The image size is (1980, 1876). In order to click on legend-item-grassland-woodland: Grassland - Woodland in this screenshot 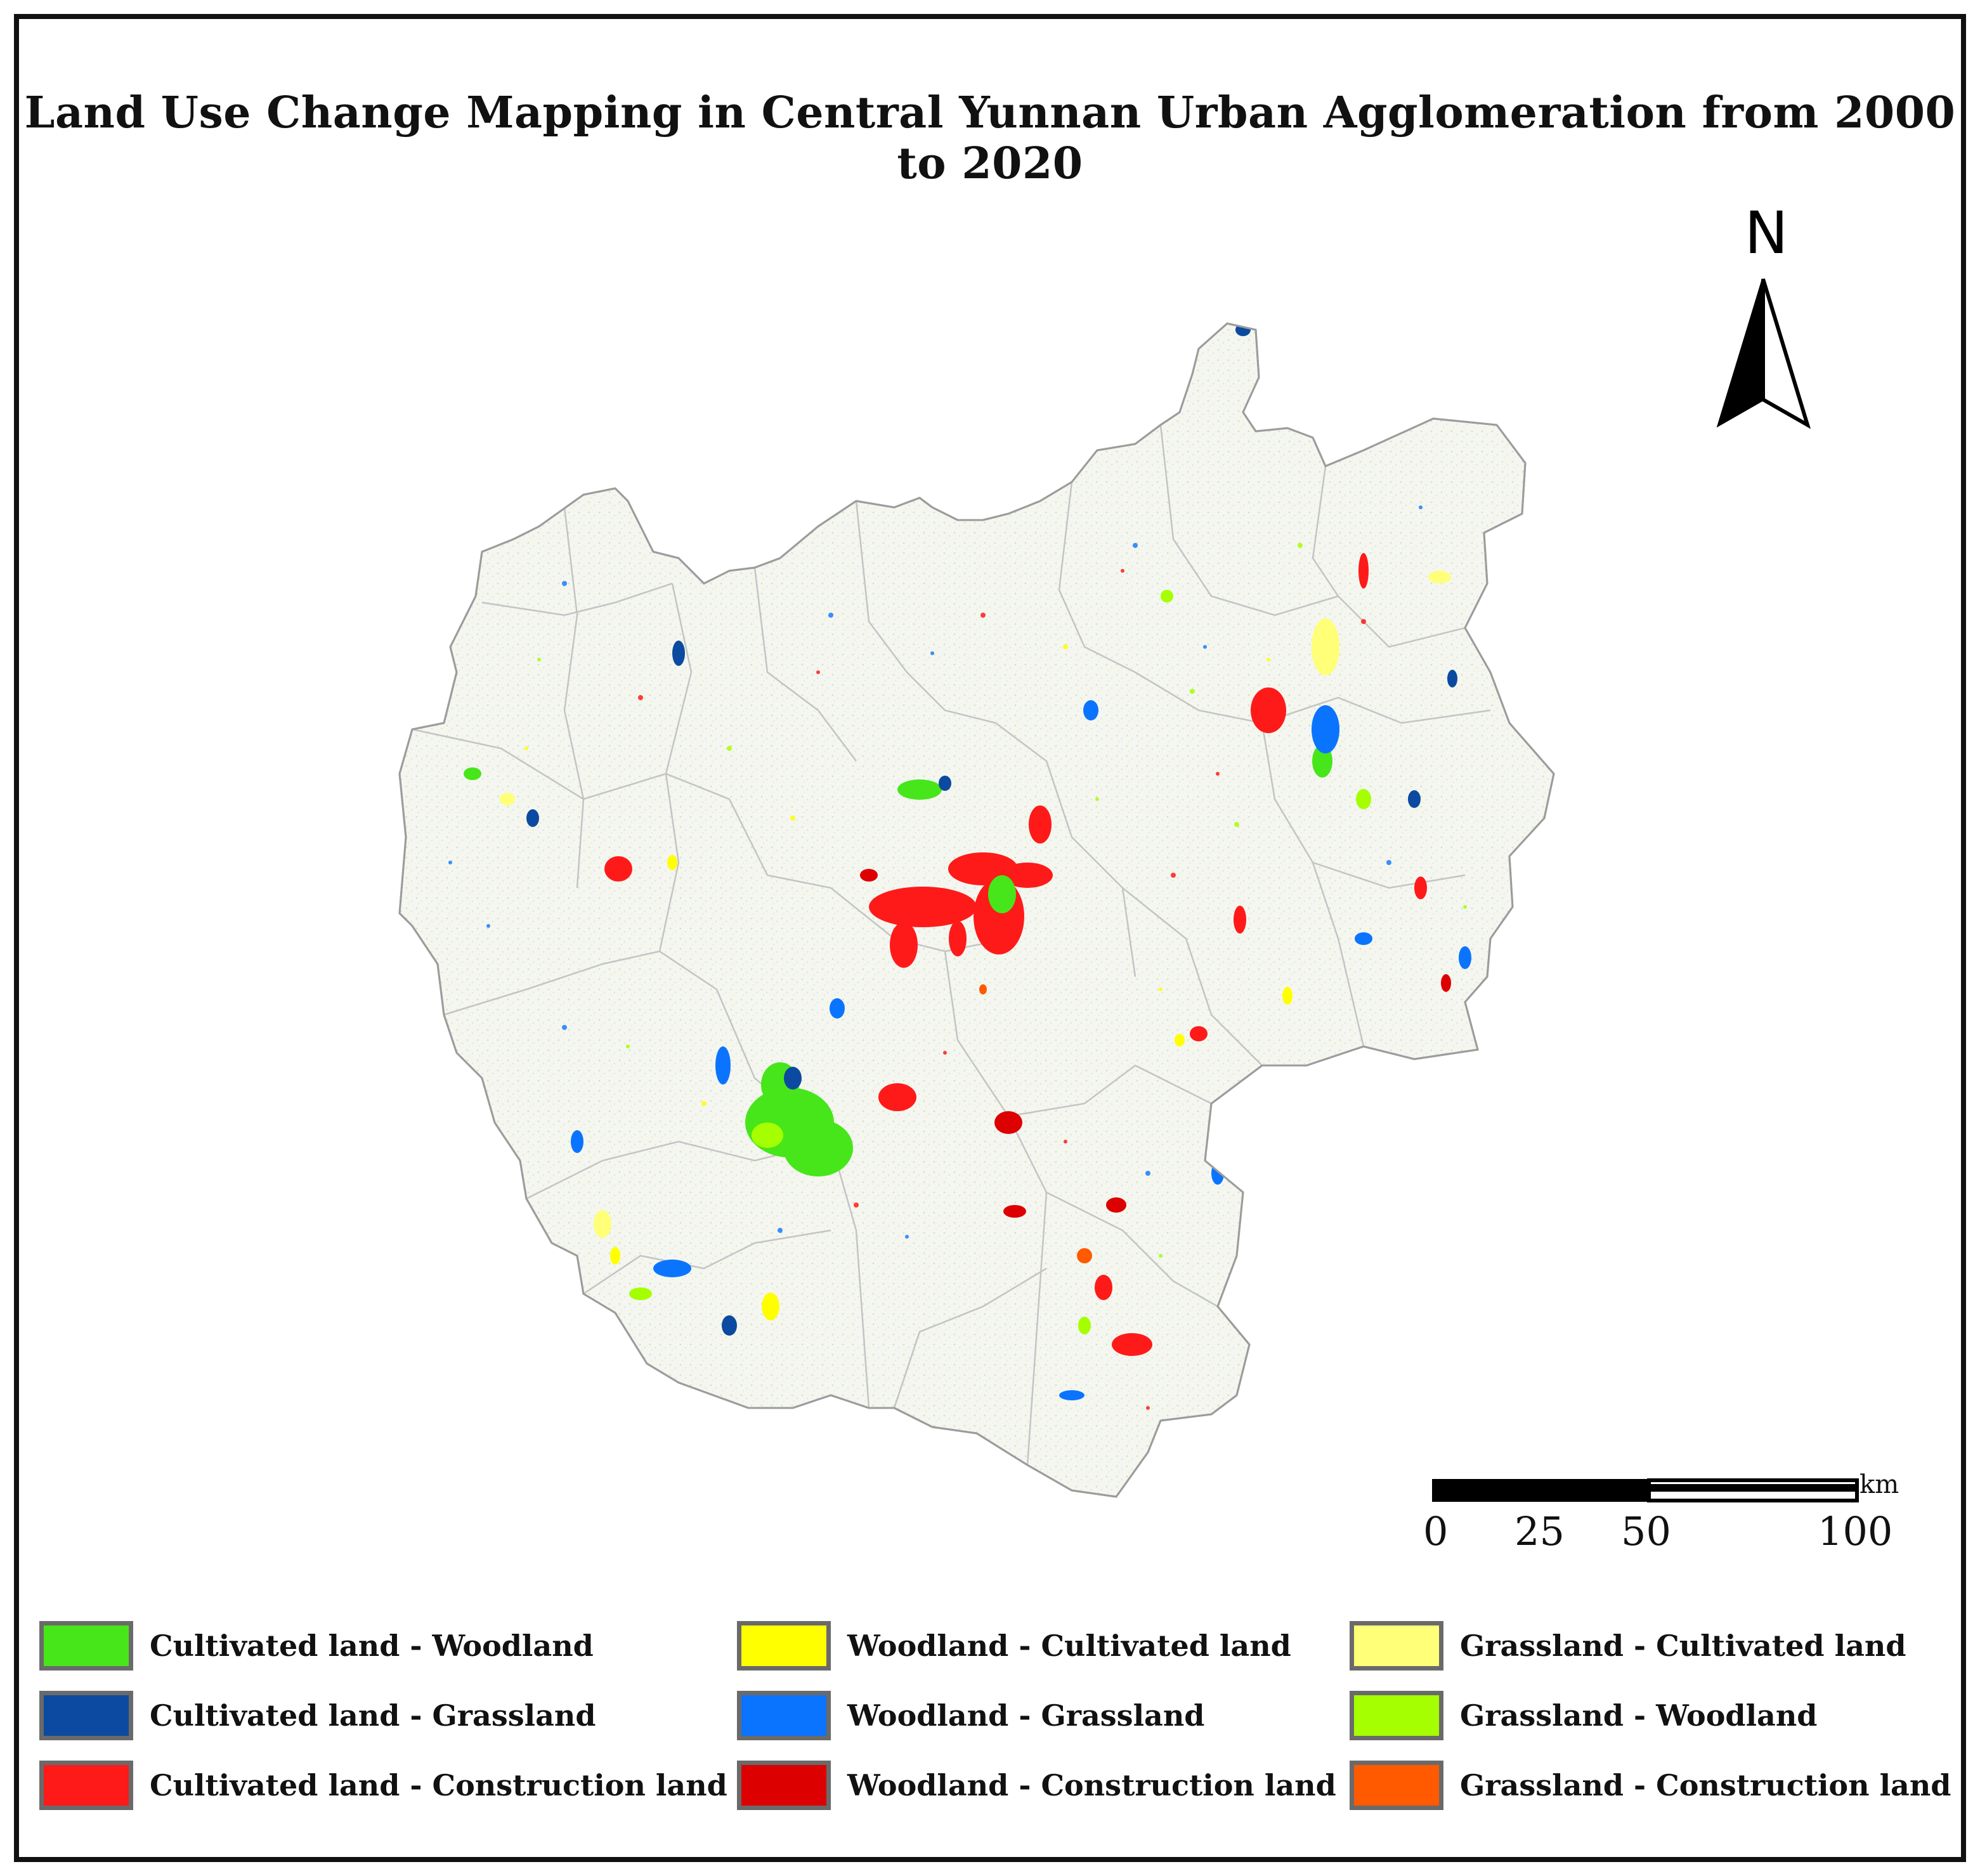, I will do `click(1584, 1715)`.